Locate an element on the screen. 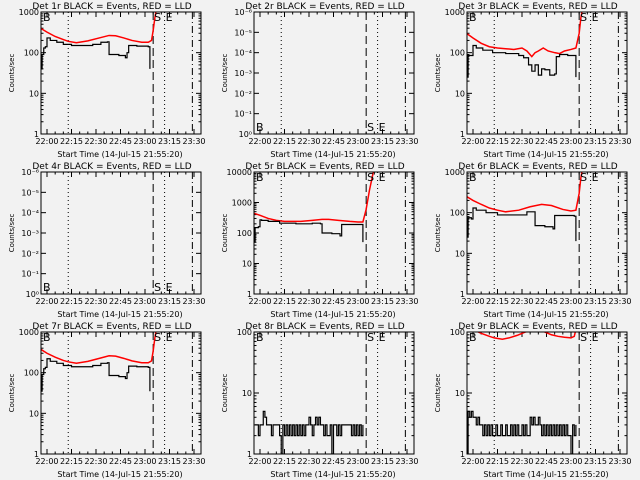 This screenshot has height=480, width=640. chart-title: Det 1r BLACK = Events, RED = LLD is located at coordinates (111, 7).